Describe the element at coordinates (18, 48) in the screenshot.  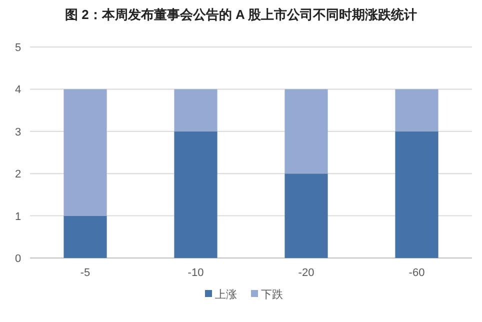
I see `y-tick-label: 5` at that location.